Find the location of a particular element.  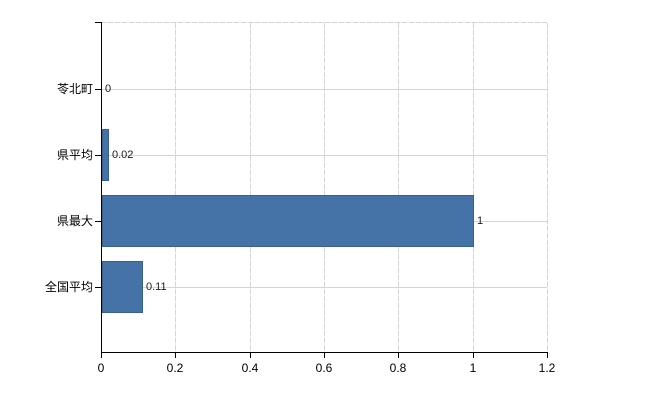

category-label: 県最大 is located at coordinates (74, 221).